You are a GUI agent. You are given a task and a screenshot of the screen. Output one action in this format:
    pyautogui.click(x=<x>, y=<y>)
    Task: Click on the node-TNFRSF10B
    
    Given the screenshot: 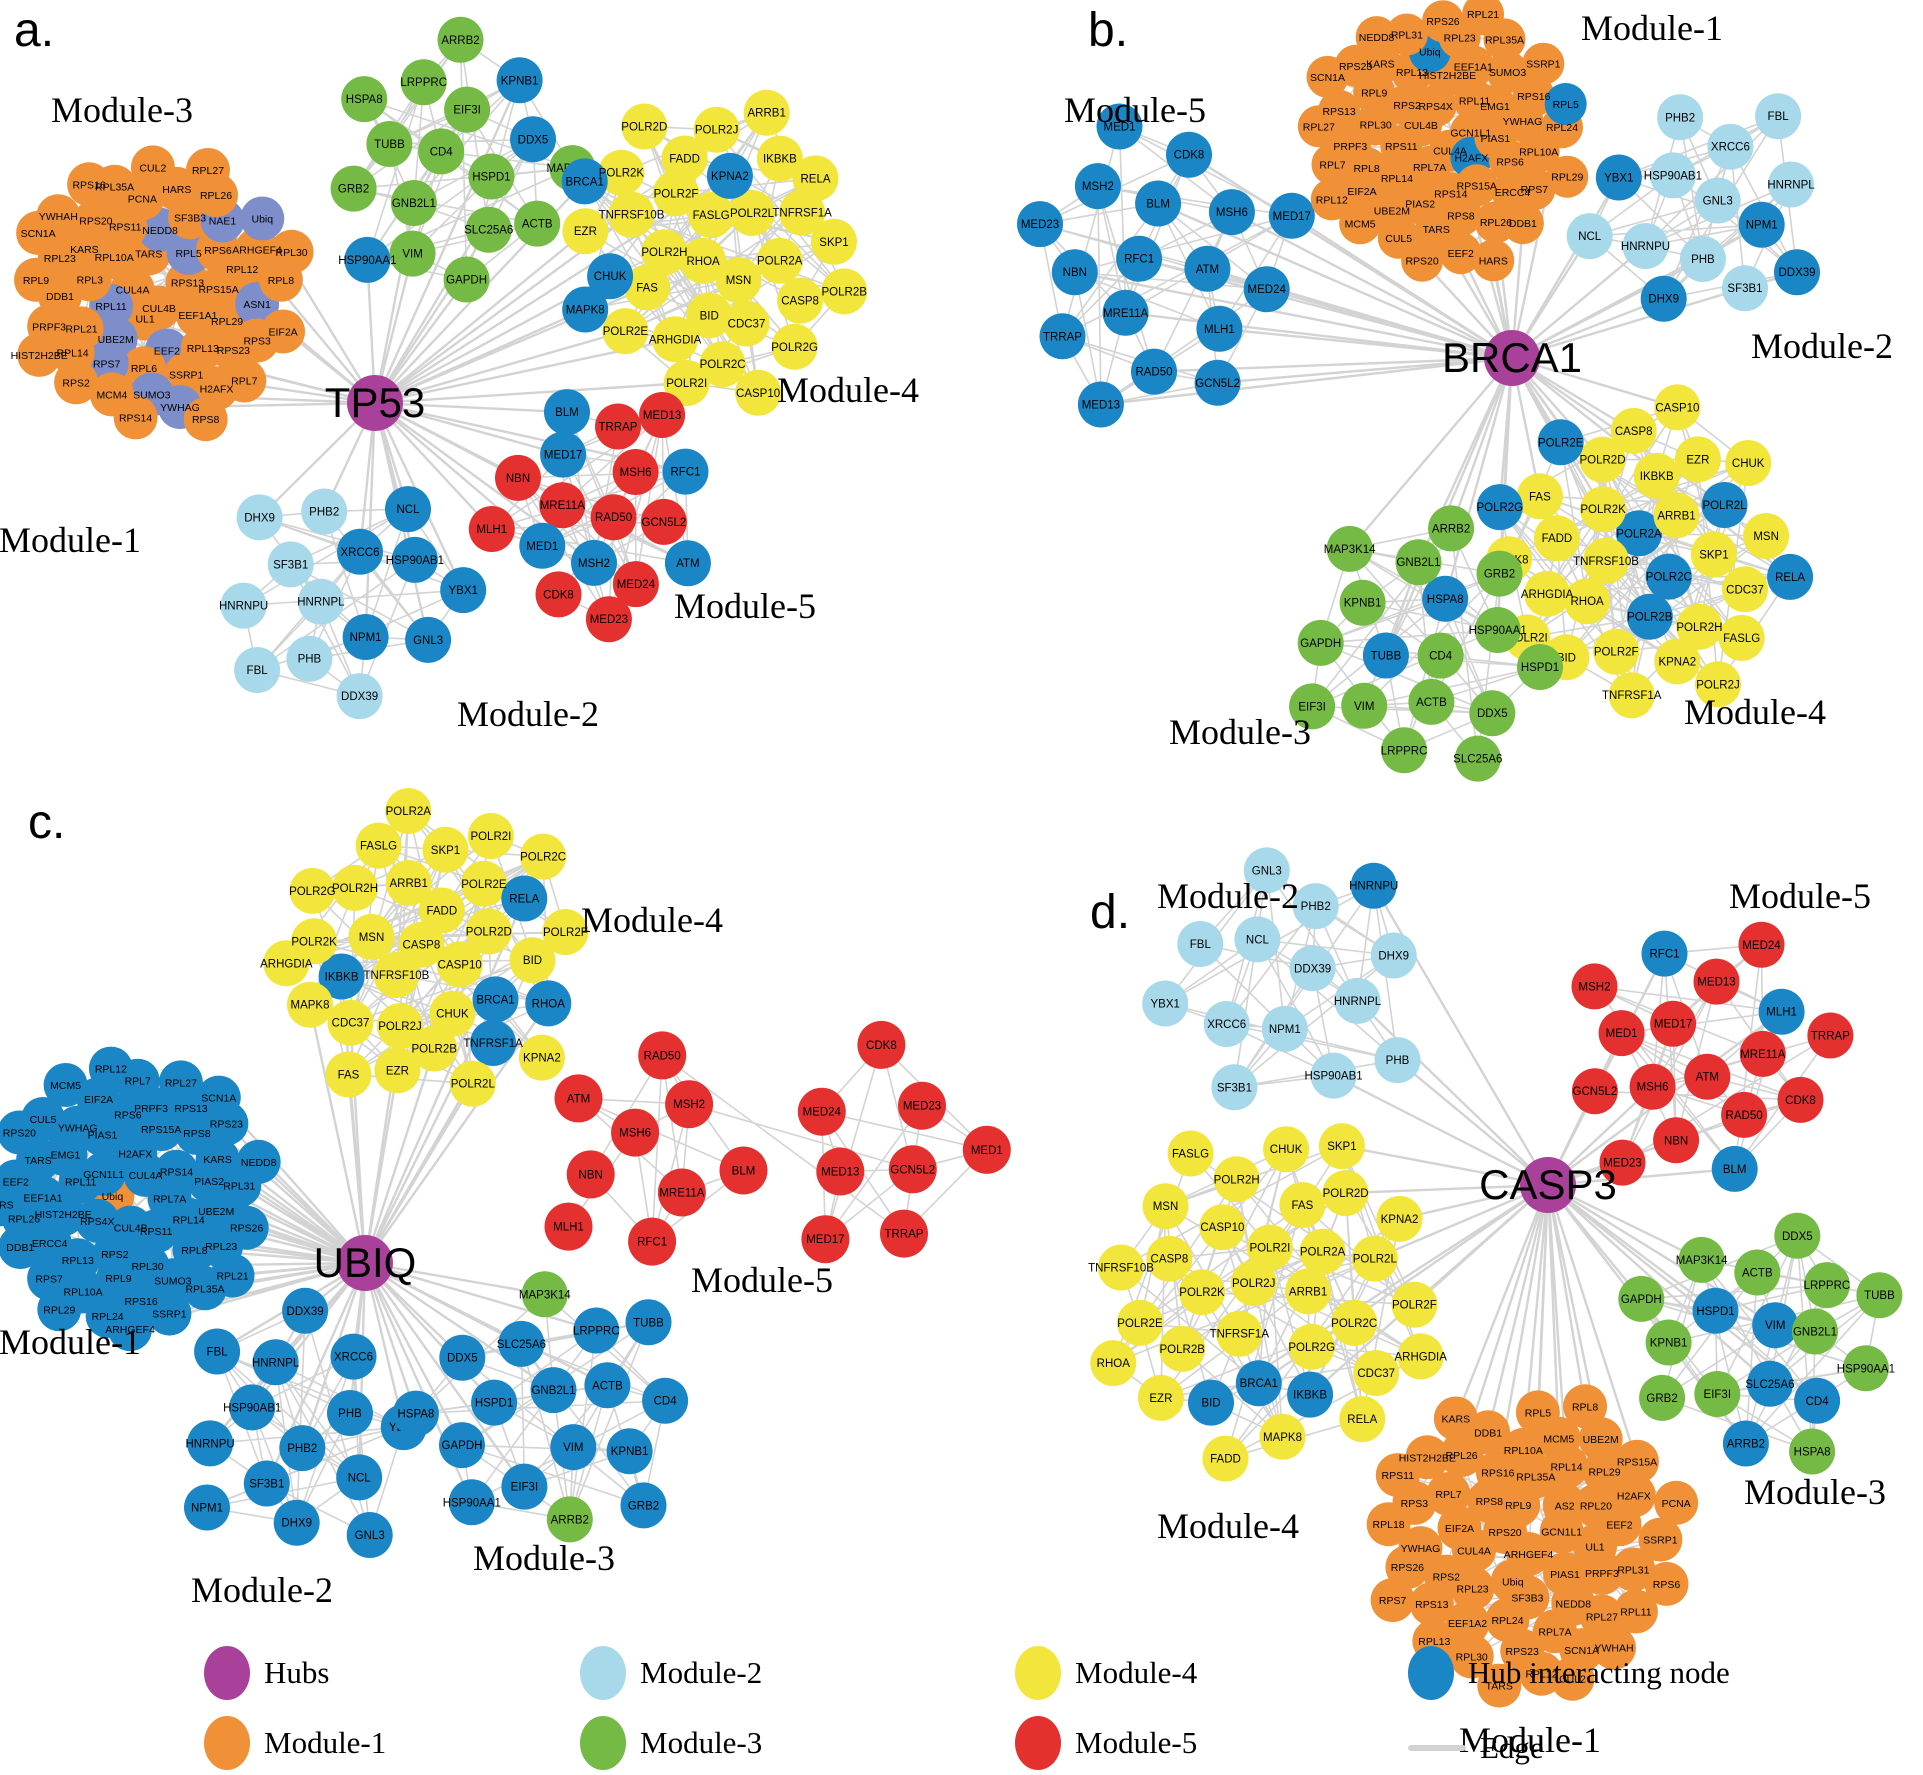 What is the action you would take?
    pyautogui.click(x=1121, y=1267)
    